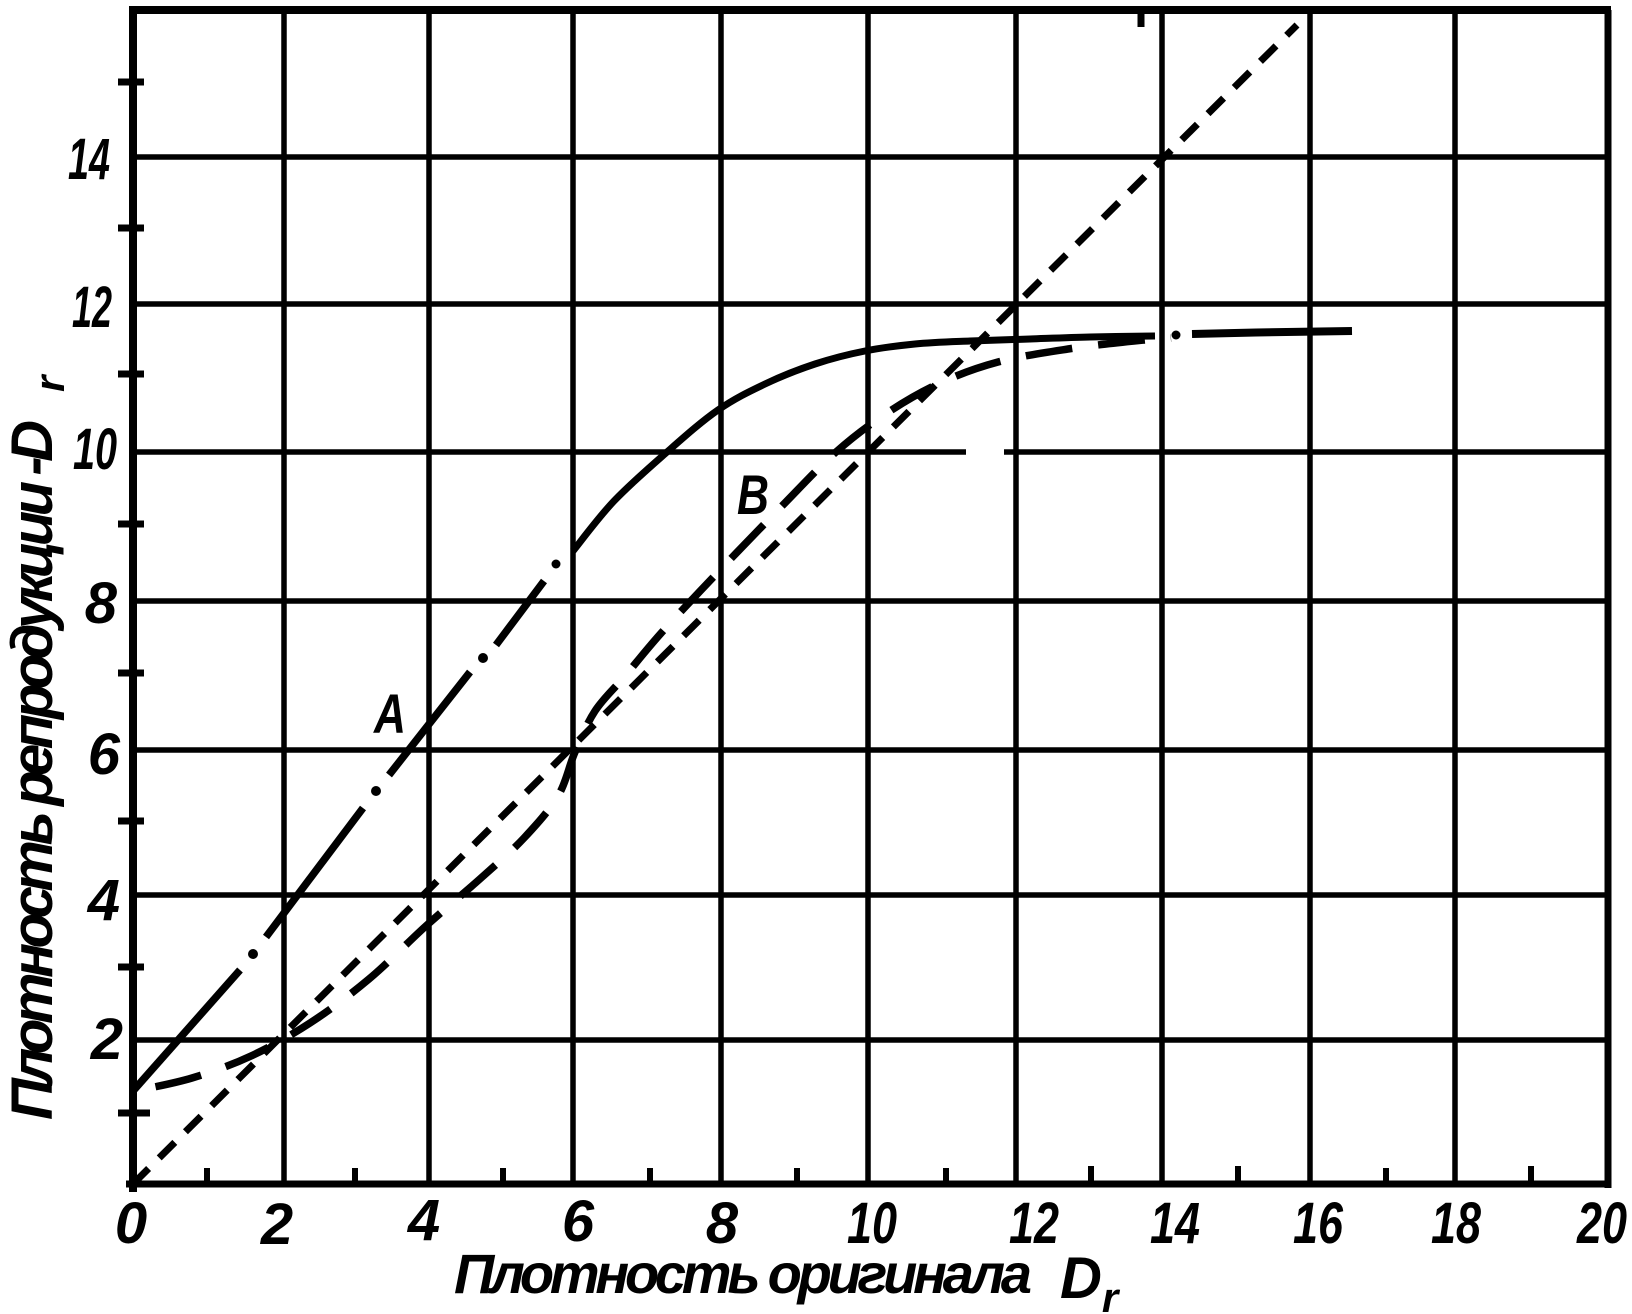 This screenshot has width=1632, height=1314. What do you see at coordinates (753, 494) in the screenshot?
I see `svg-text: B` at bounding box center [753, 494].